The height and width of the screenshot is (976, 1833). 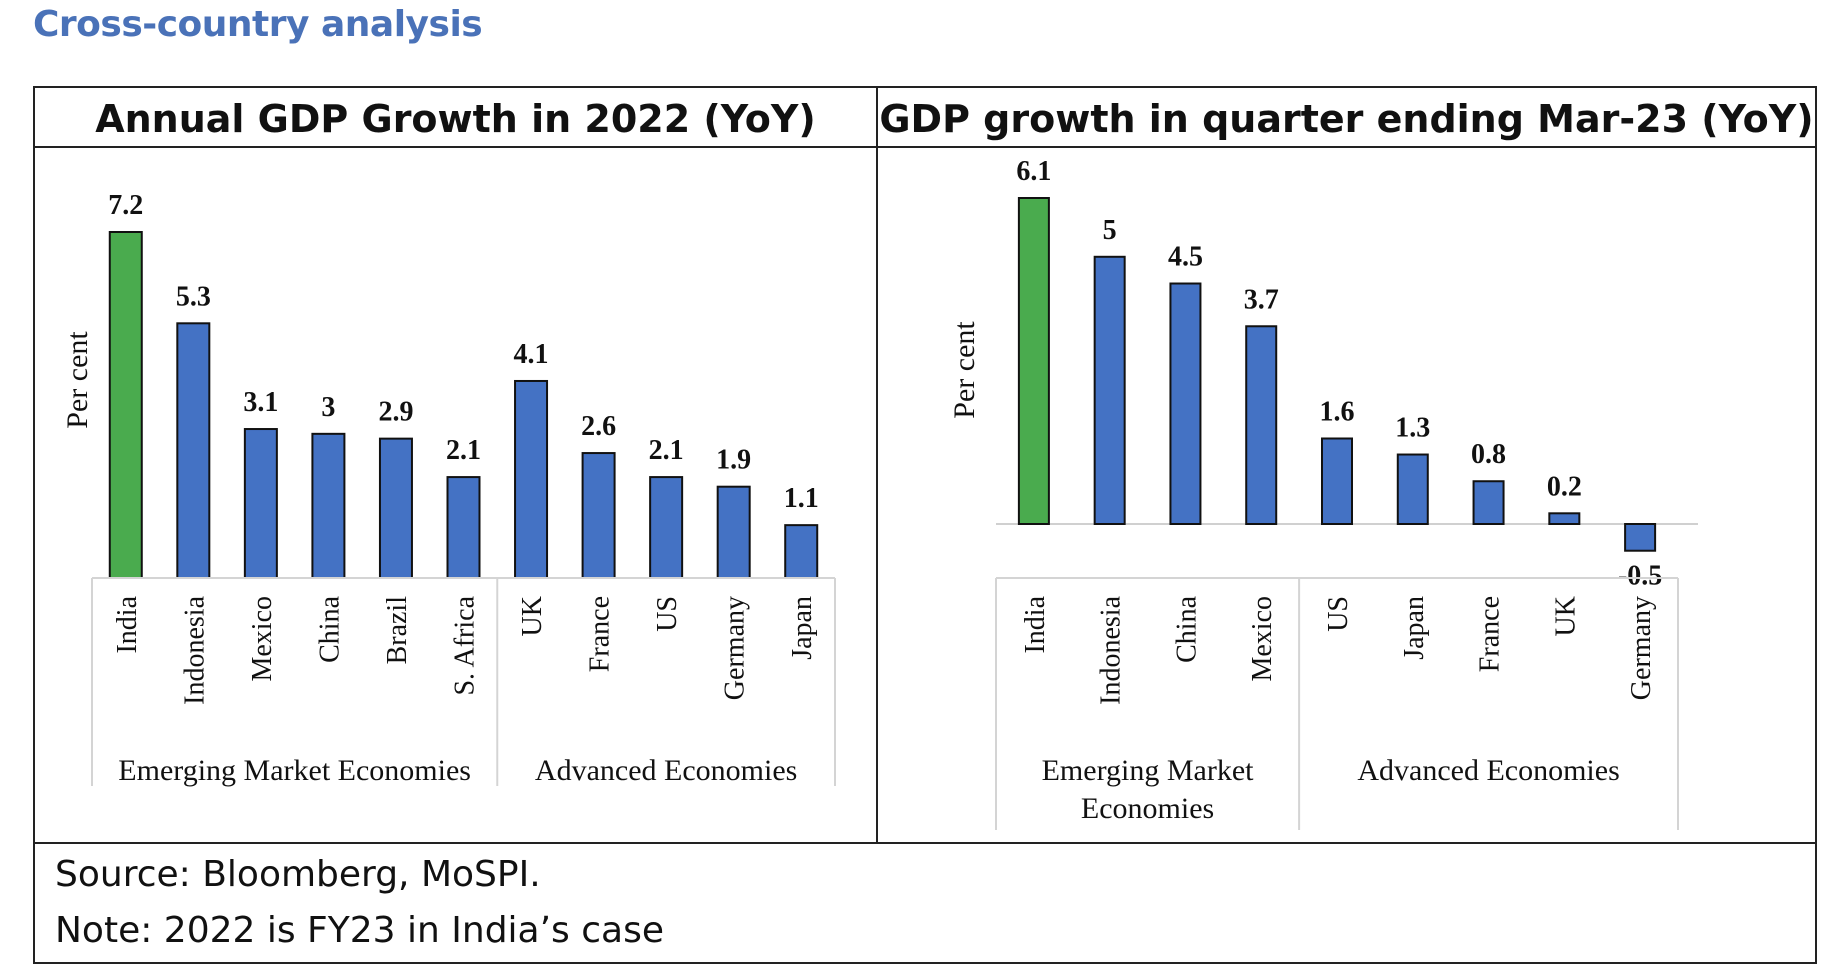 What do you see at coordinates (125, 205) in the screenshot?
I see `data-label: 7.2` at bounding box center [125, 205].